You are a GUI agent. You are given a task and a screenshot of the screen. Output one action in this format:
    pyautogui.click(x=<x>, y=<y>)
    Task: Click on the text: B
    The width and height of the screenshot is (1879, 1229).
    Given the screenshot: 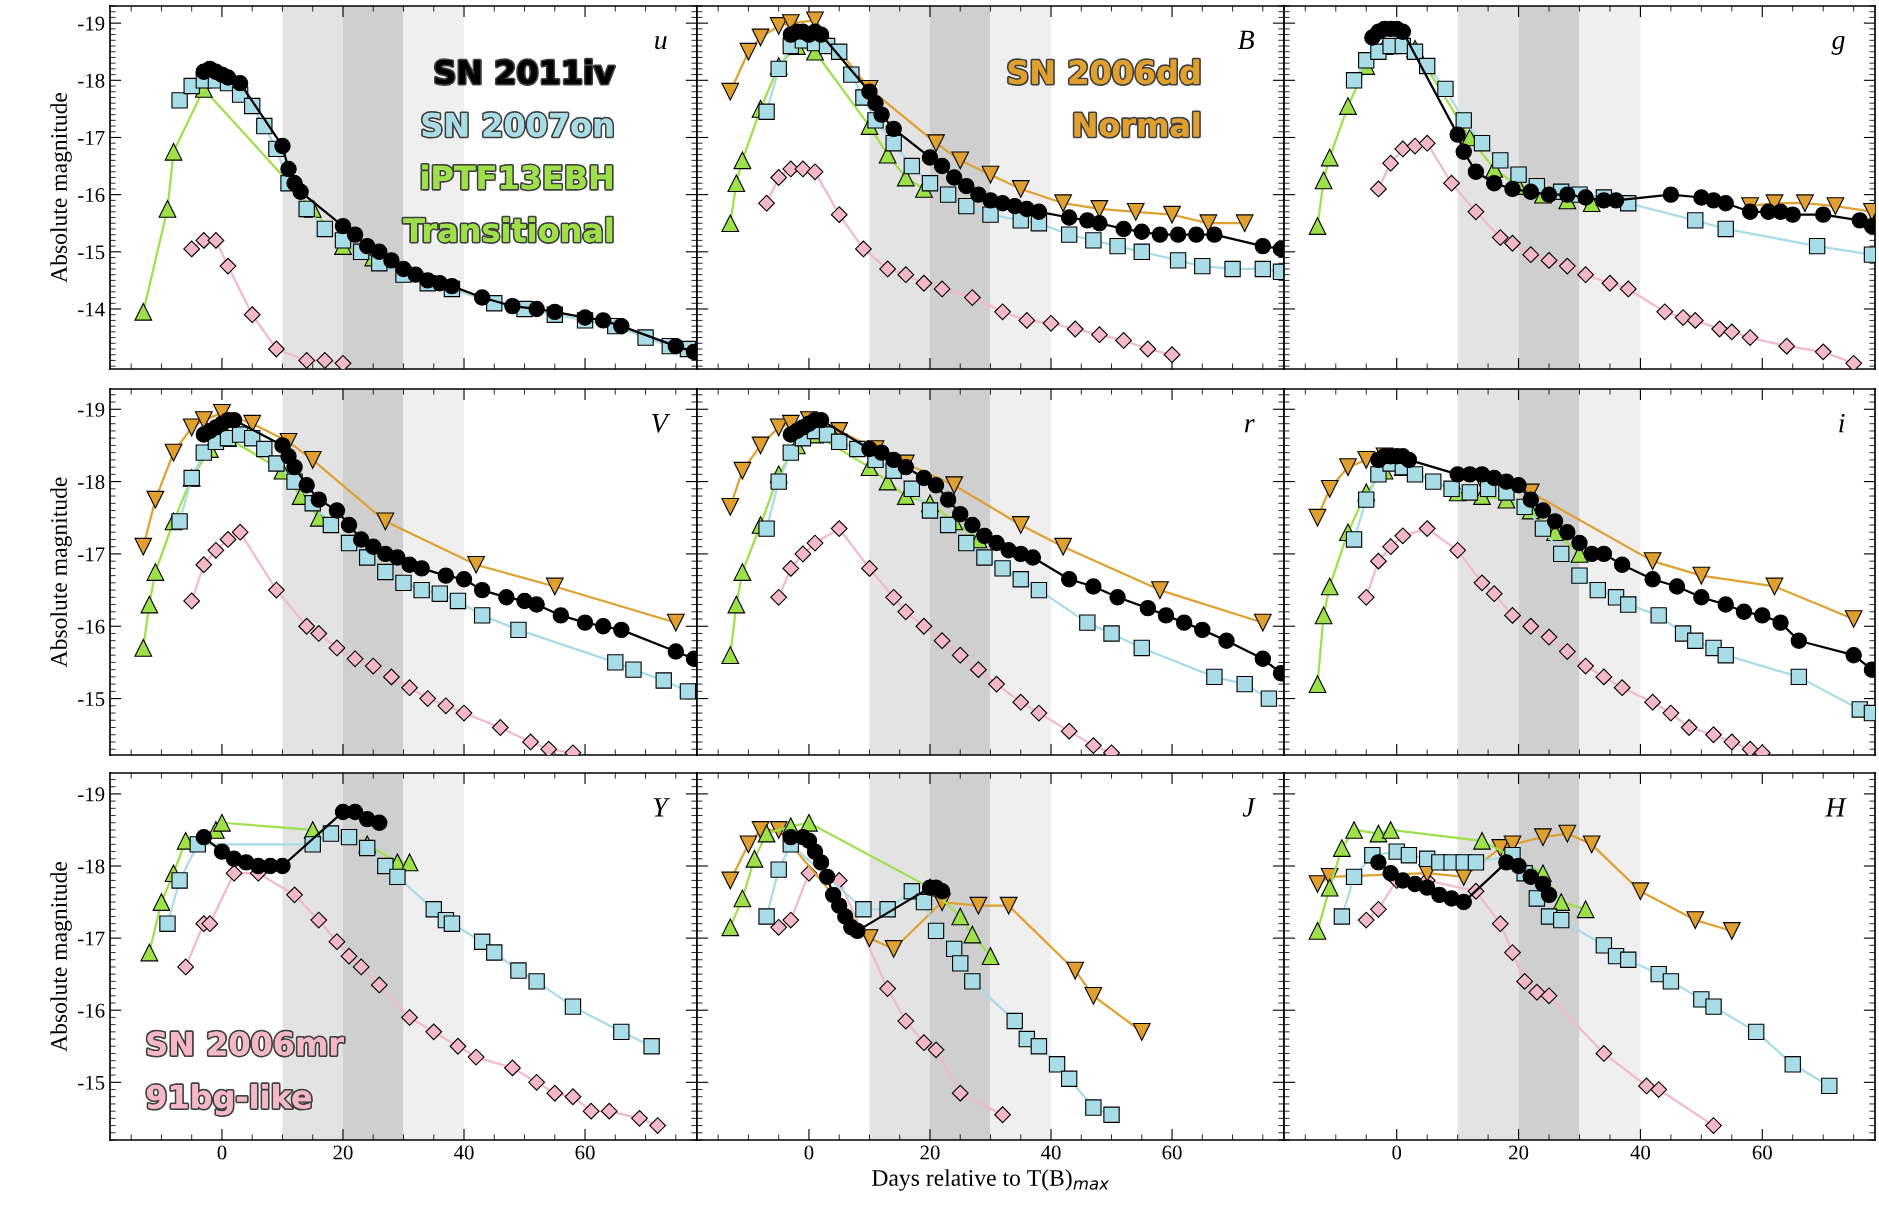 What is the action you would take?
    pyautogui.click(x=1246, y=40)
    